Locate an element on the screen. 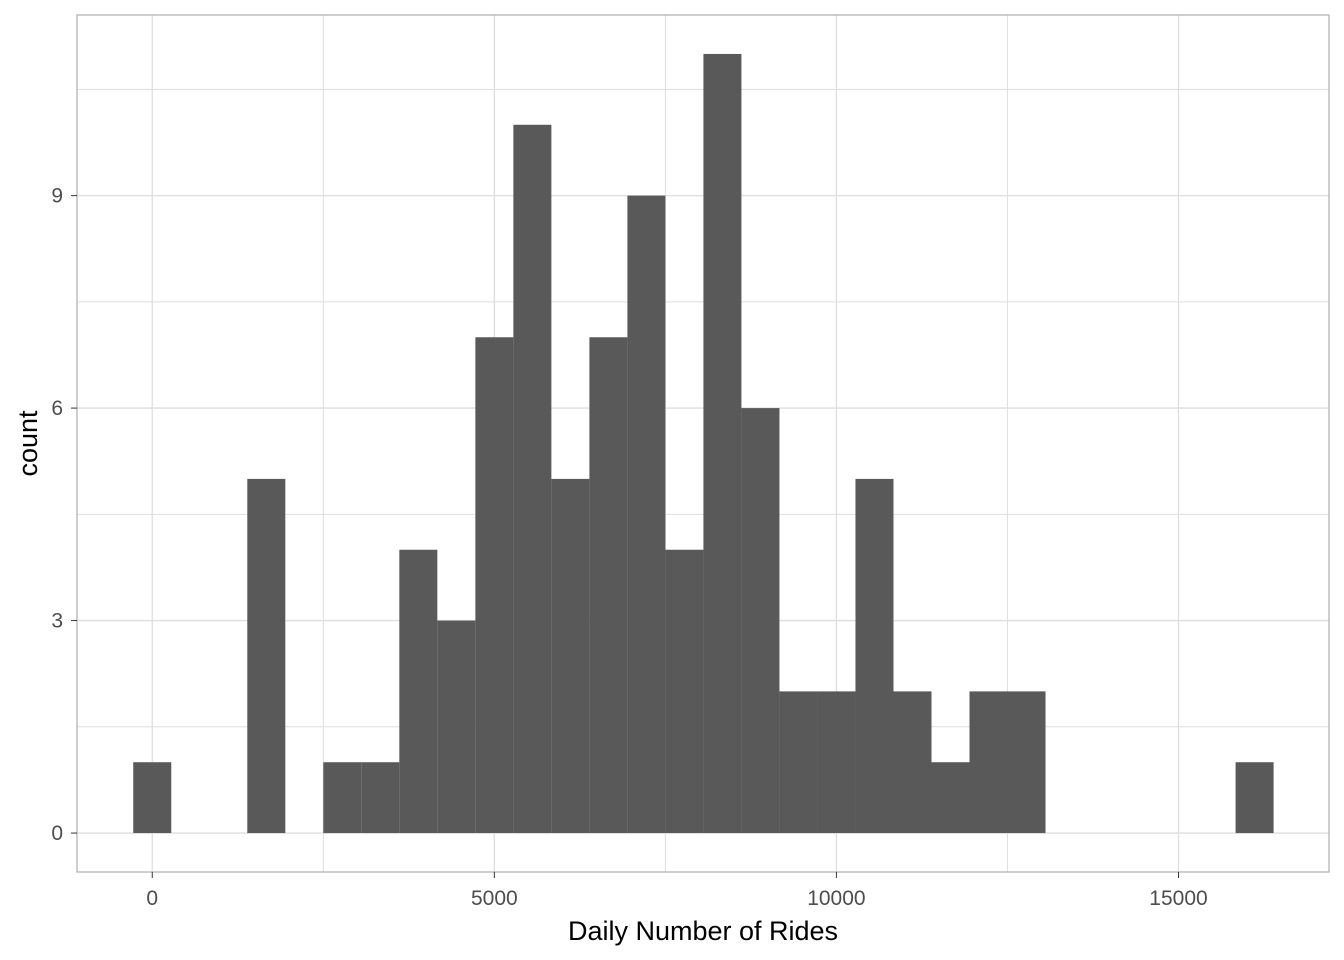 This screenshot has width=1344, height=960. y-tick-label: 9 is located at coordinates (57, 196).